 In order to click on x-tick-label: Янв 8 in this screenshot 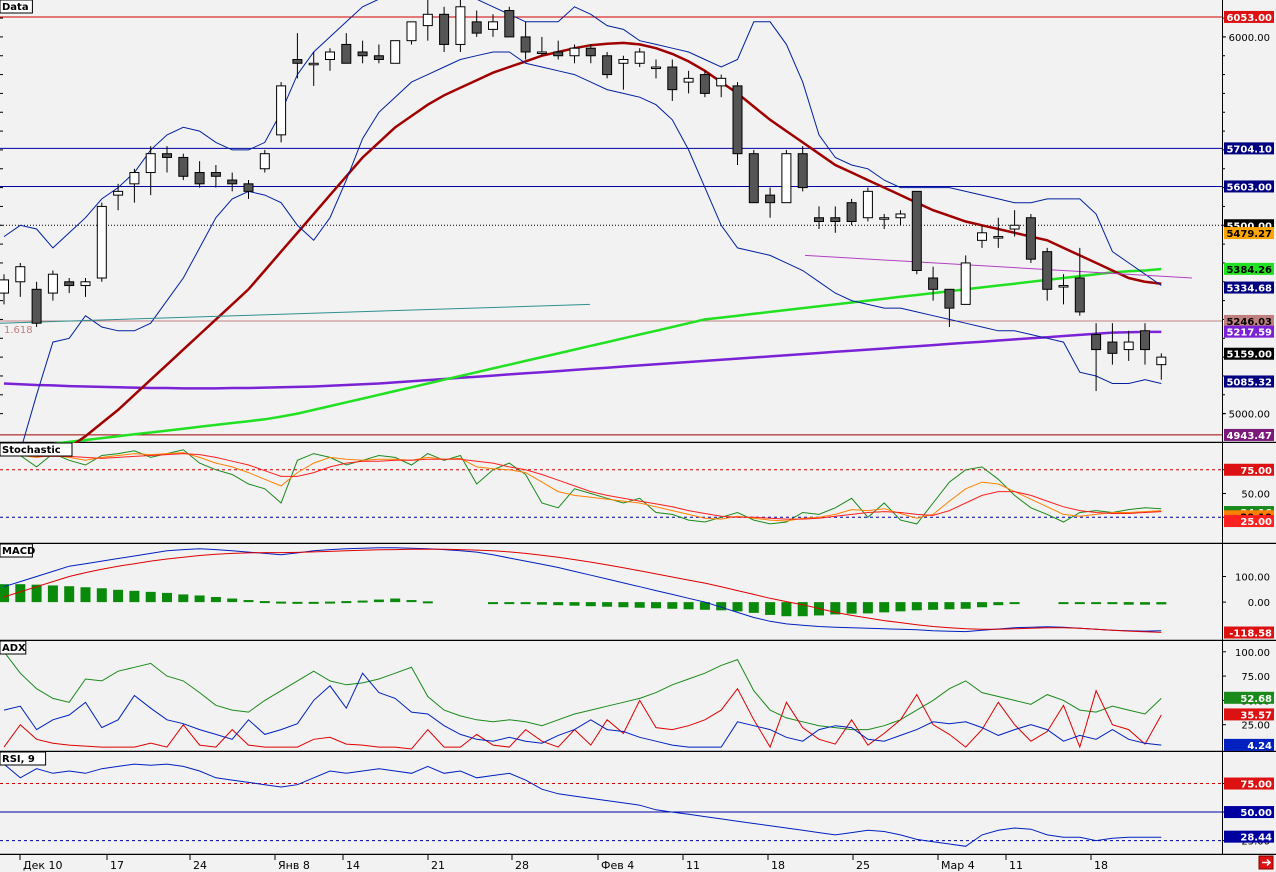, I will do `click(294, 865)`.